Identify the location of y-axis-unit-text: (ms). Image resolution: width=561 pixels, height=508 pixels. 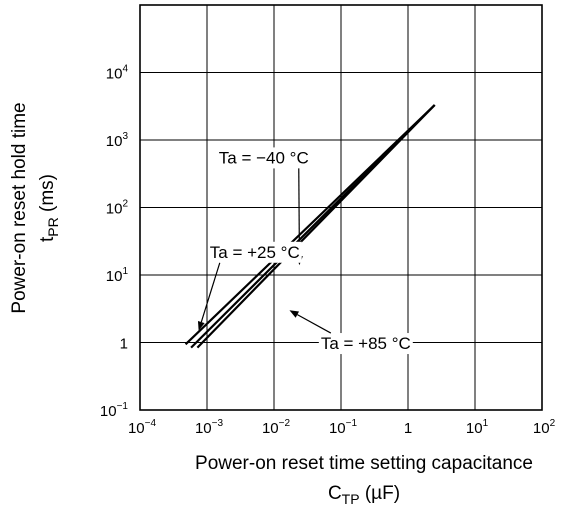
(47, 195).